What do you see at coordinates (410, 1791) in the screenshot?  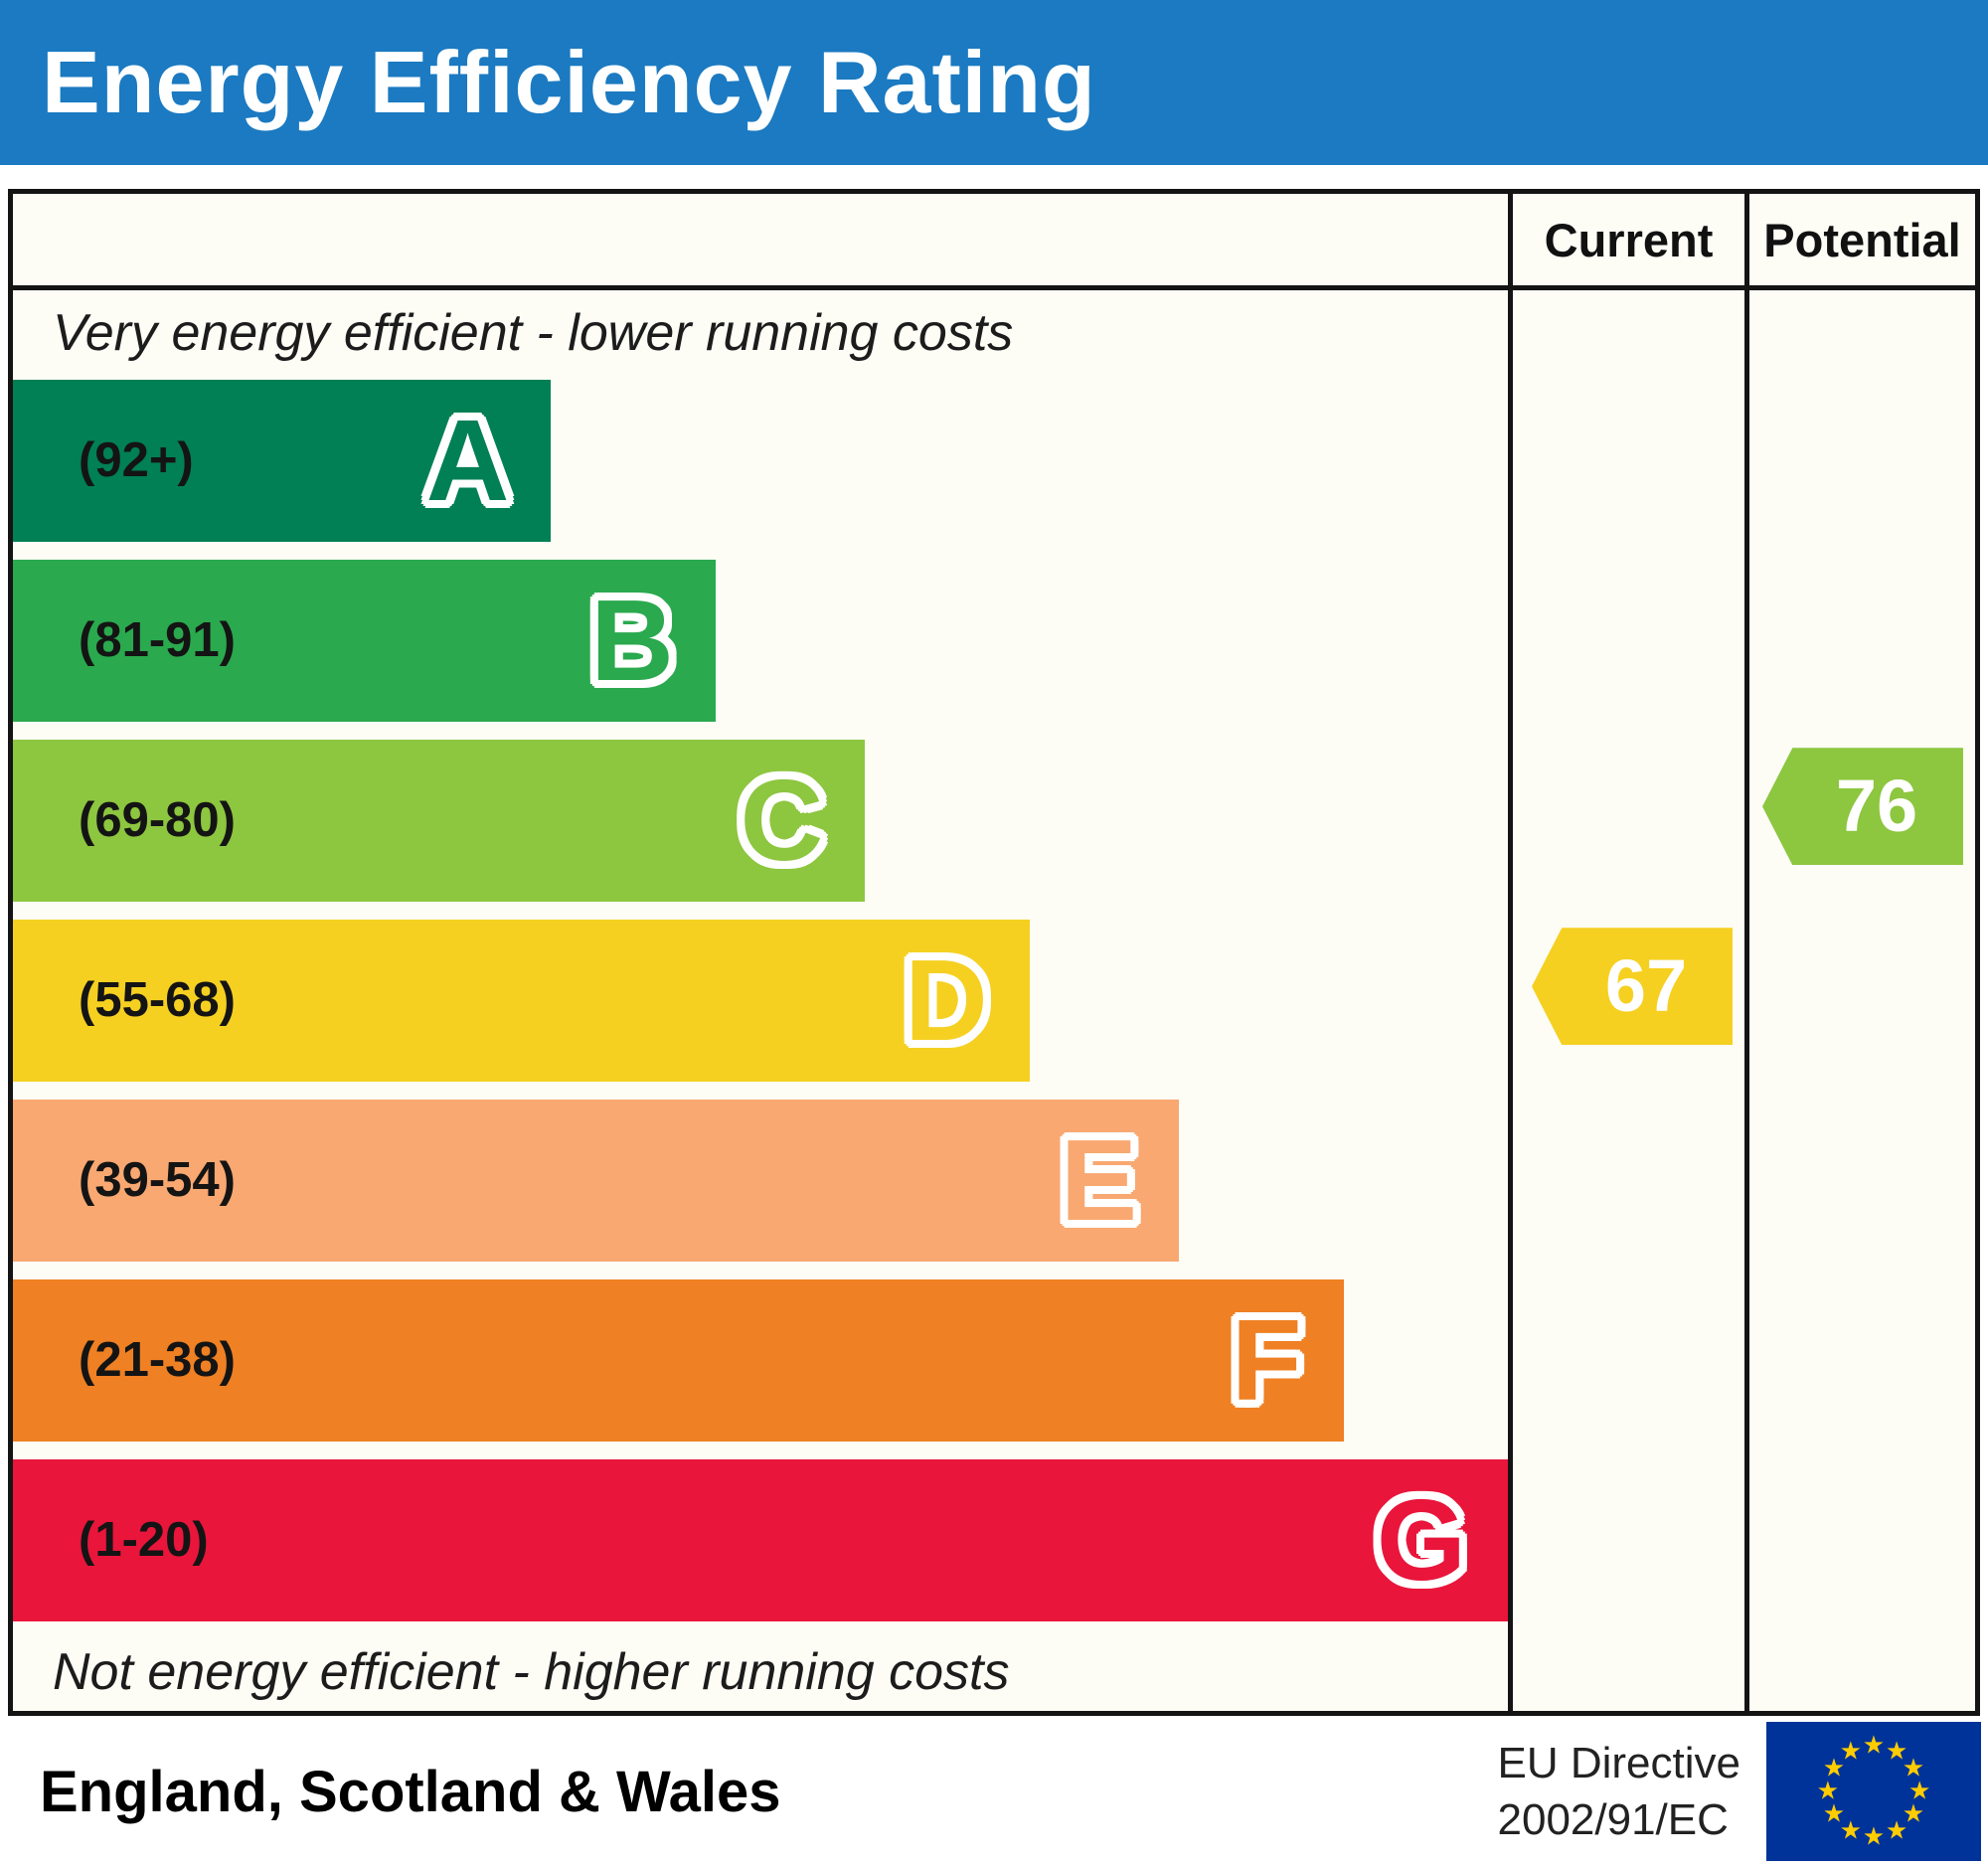 I see `region-label: England, Scotland & Wales` at bounding box center [410, 1791].